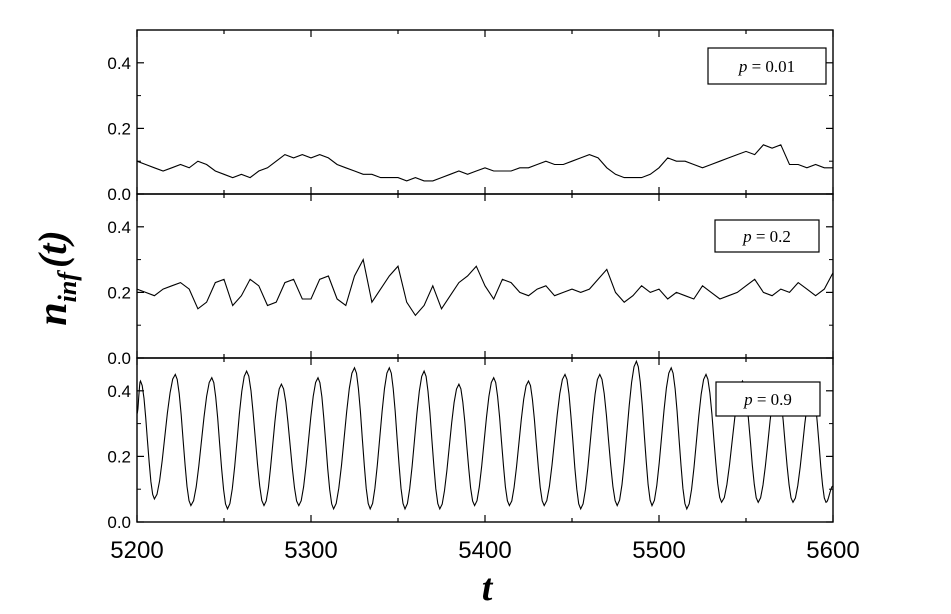 This screenshot has width=951, height=614. What do you see at coordinates (67, 286) in the screenshot?
I see `y-axis-title-sub: inf` at bounding box center [67, 286].